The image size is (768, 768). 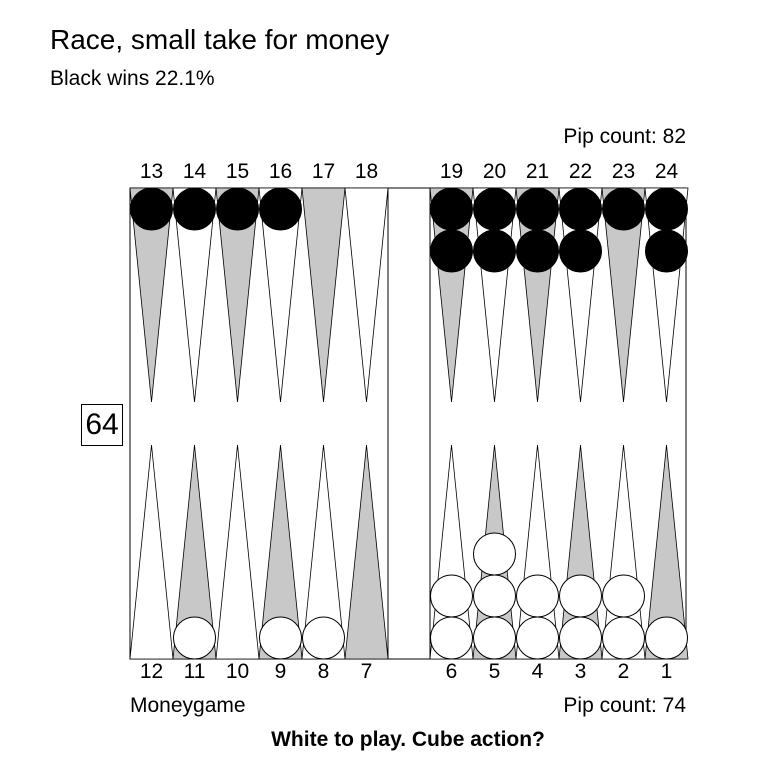 What do you see at coordinates (102, 425) in the screenshot?
I see `doubling-cube: 64` at bounding box center [102, 425].